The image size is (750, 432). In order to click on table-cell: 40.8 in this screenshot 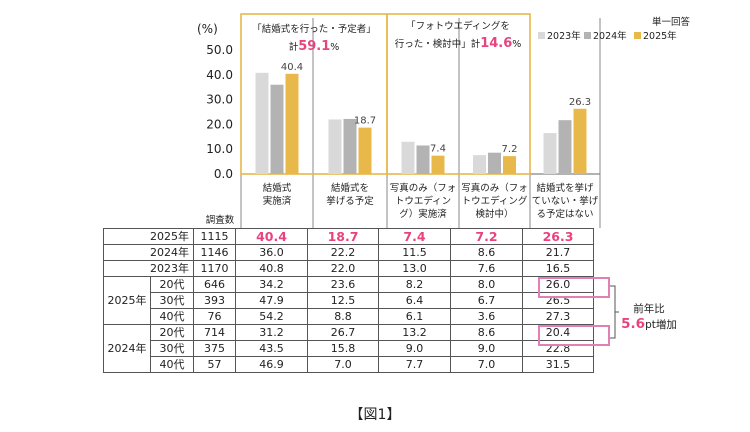, I will do `click(271, 268)`.